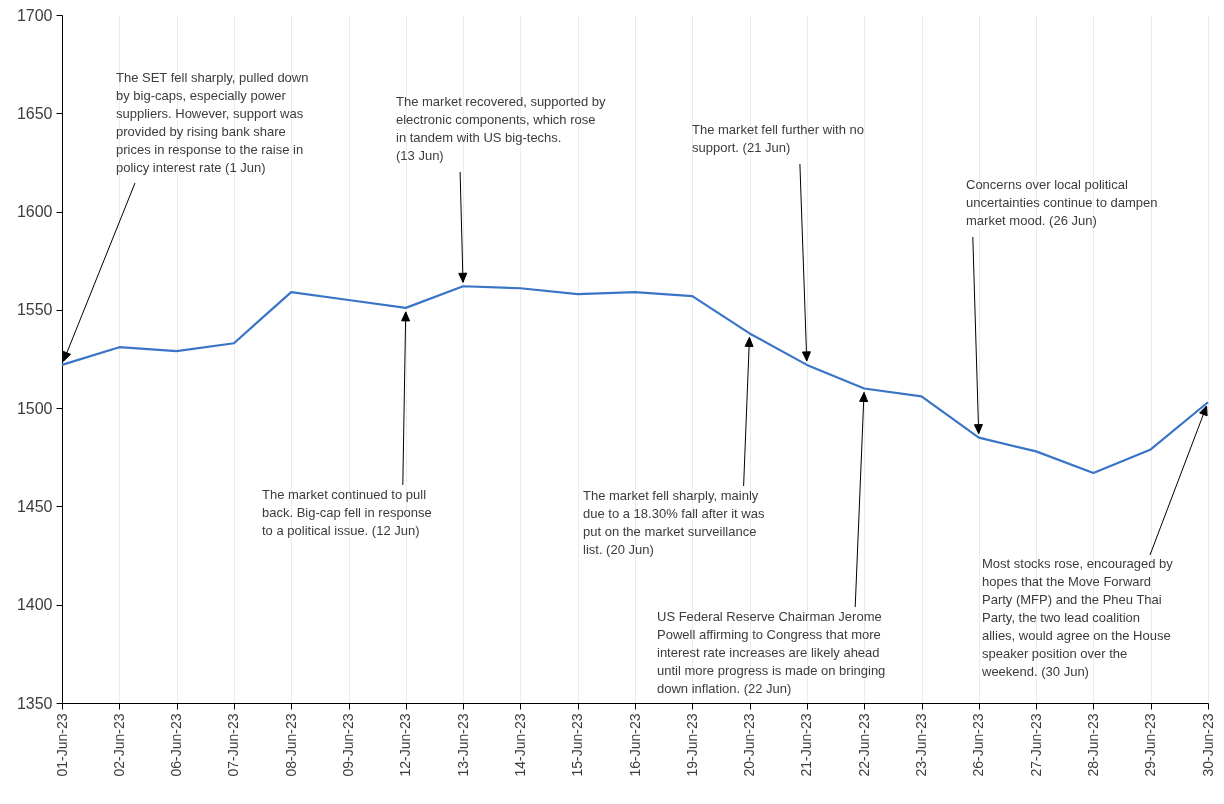 Image resolution: width=1224 pixels, height=804 pixels. Describe the element at coordinates (1207, 745) in the screenshot. I see `x-tick-label: 30-Jun-23` at that location.